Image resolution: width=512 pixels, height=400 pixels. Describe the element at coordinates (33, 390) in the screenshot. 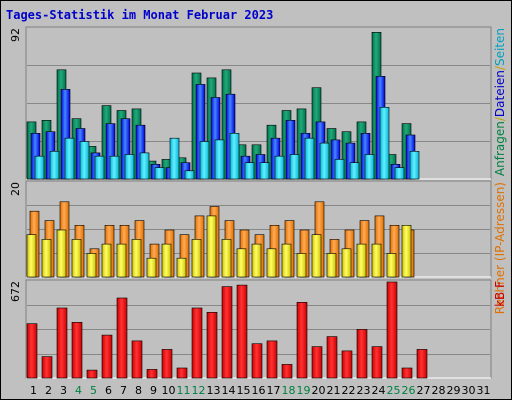

I see `x-tick-label-day-1: 1` at that location.